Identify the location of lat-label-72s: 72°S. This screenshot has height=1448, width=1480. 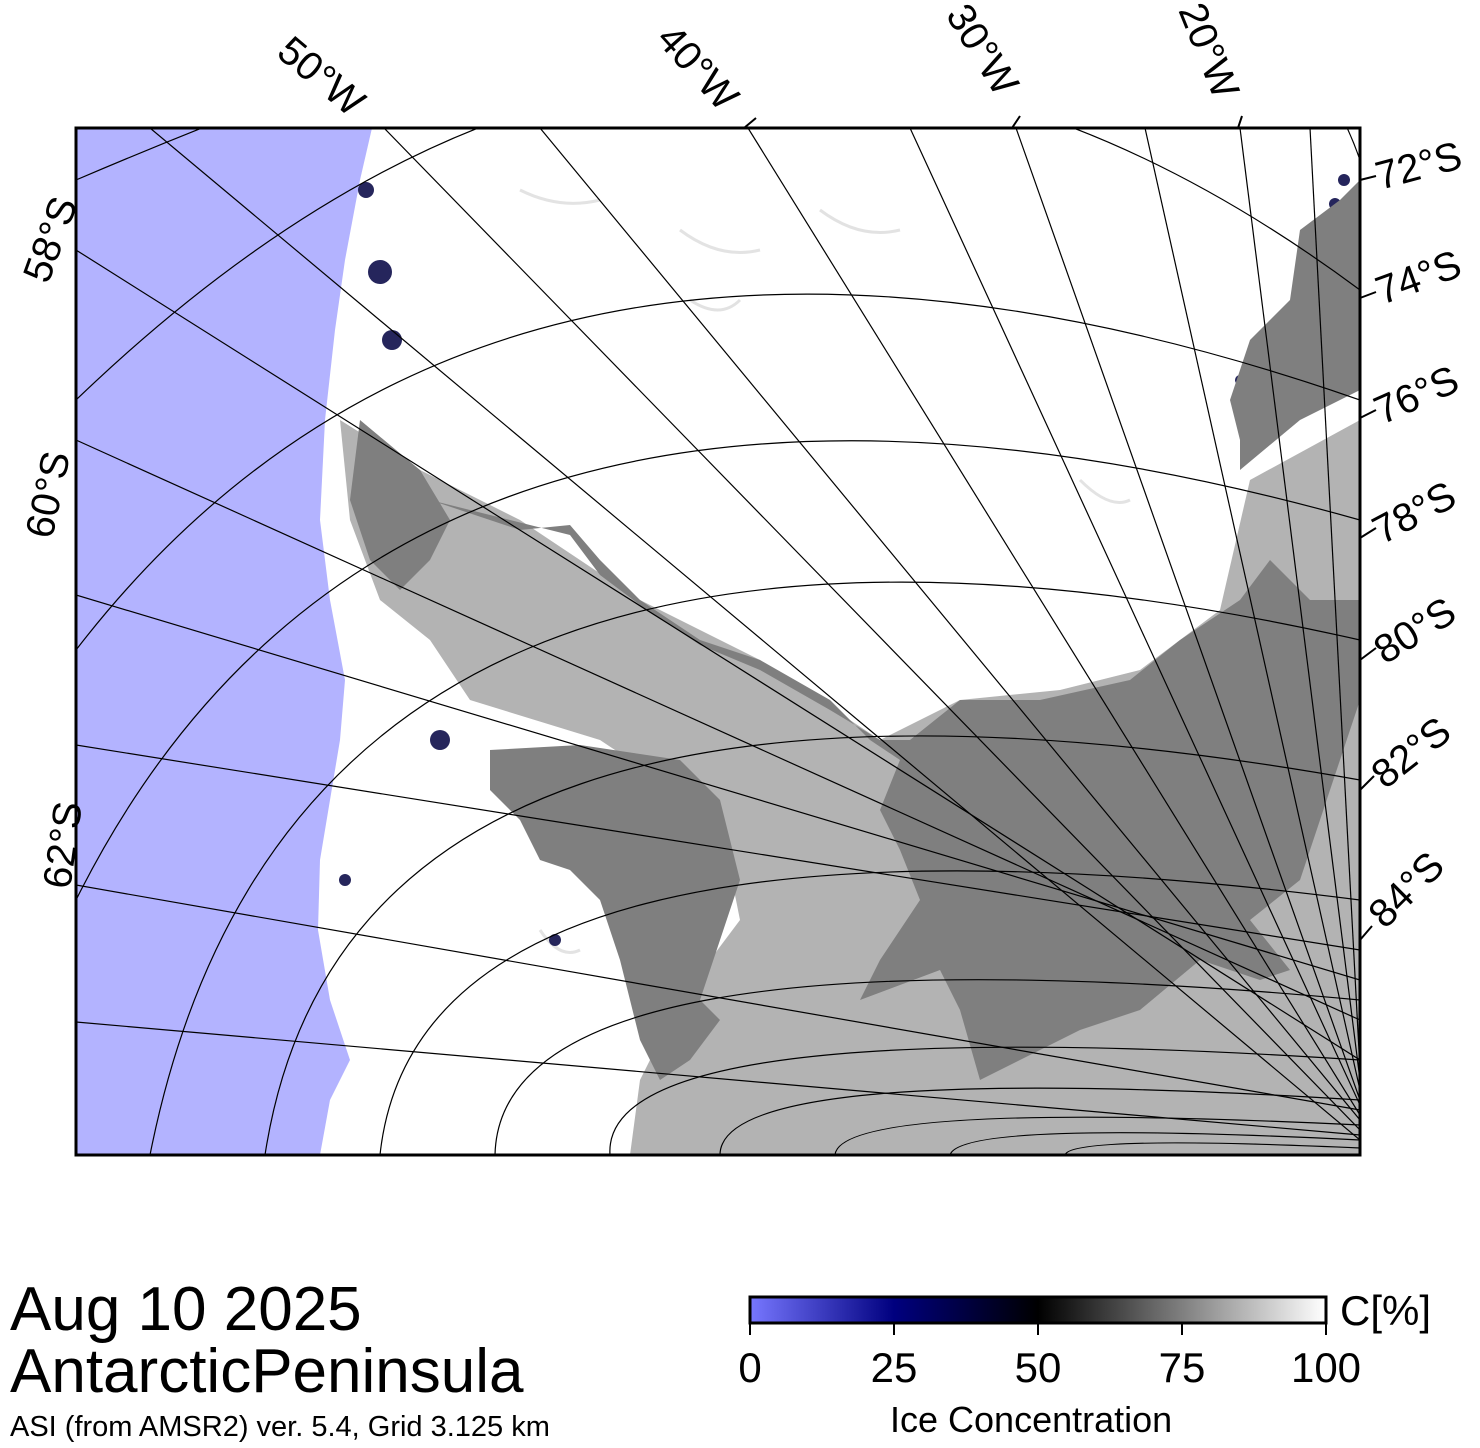
(1419, 166).